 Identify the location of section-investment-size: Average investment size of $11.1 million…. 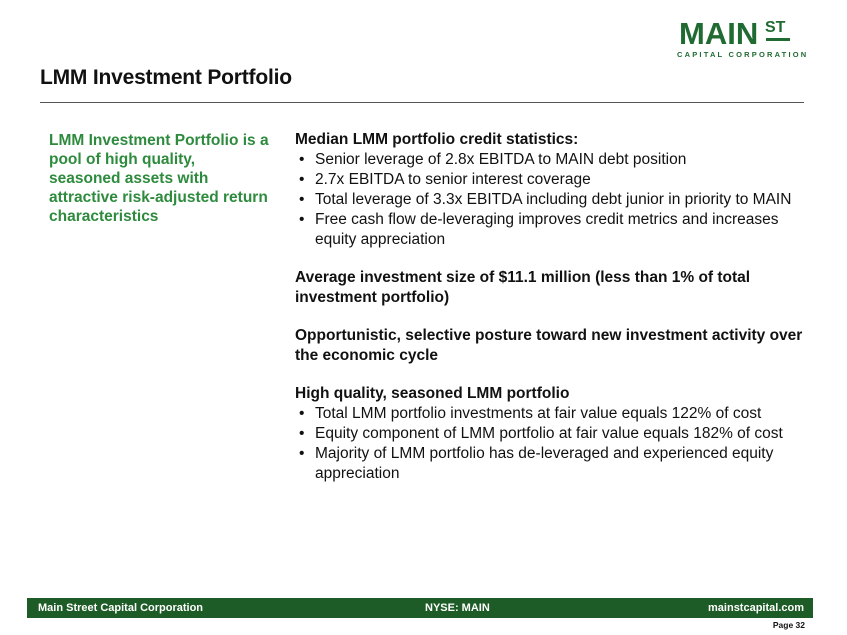
(550, 288).